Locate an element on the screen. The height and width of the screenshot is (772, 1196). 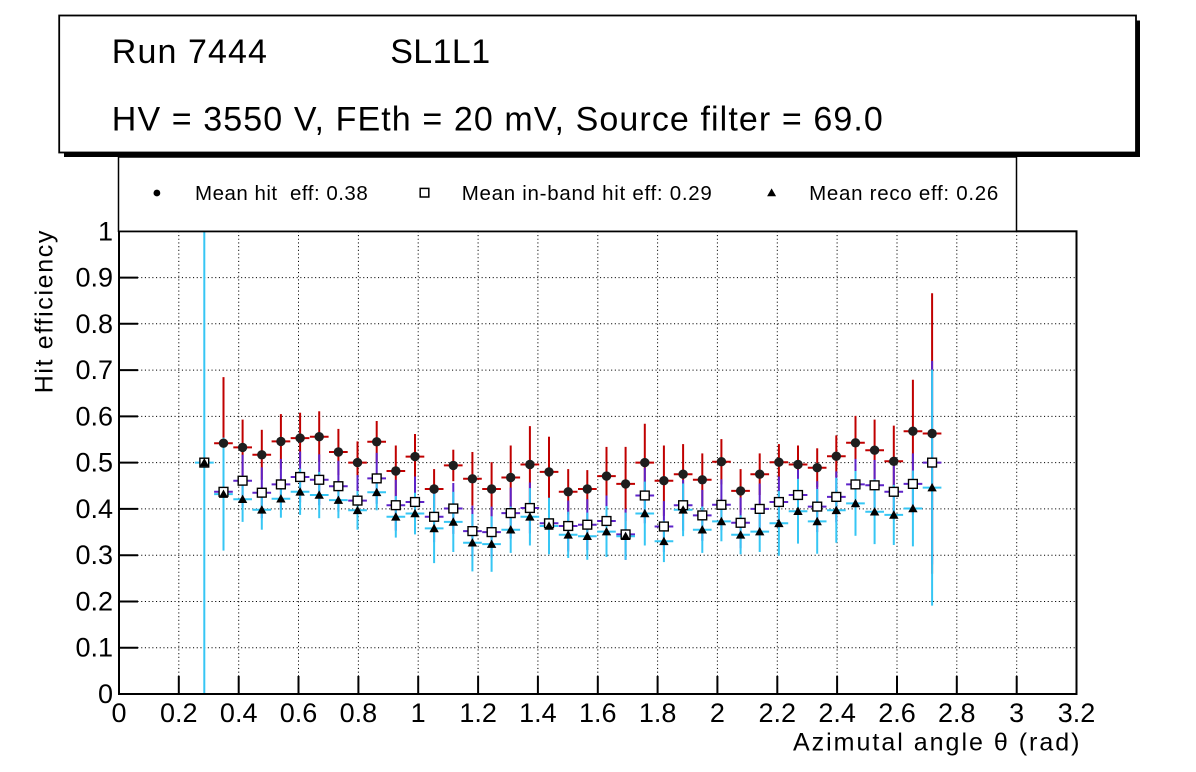
svg-text: 0.5 is located at coordinates (94, 463).